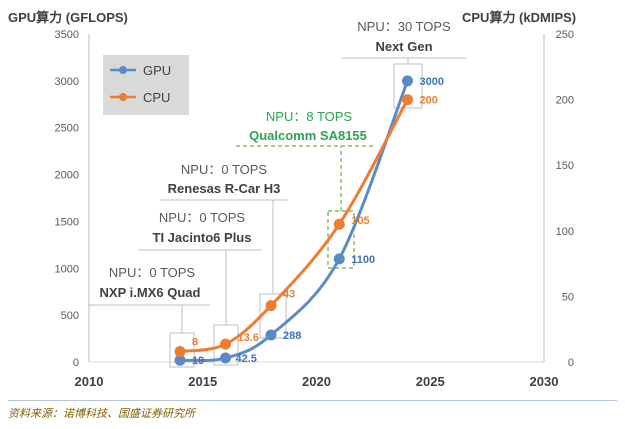 The width and height of the screenshot is (625, 429). I want to click on source-note: 资料来源：诺博科技、国盛证券研究所, so click(101, 413).